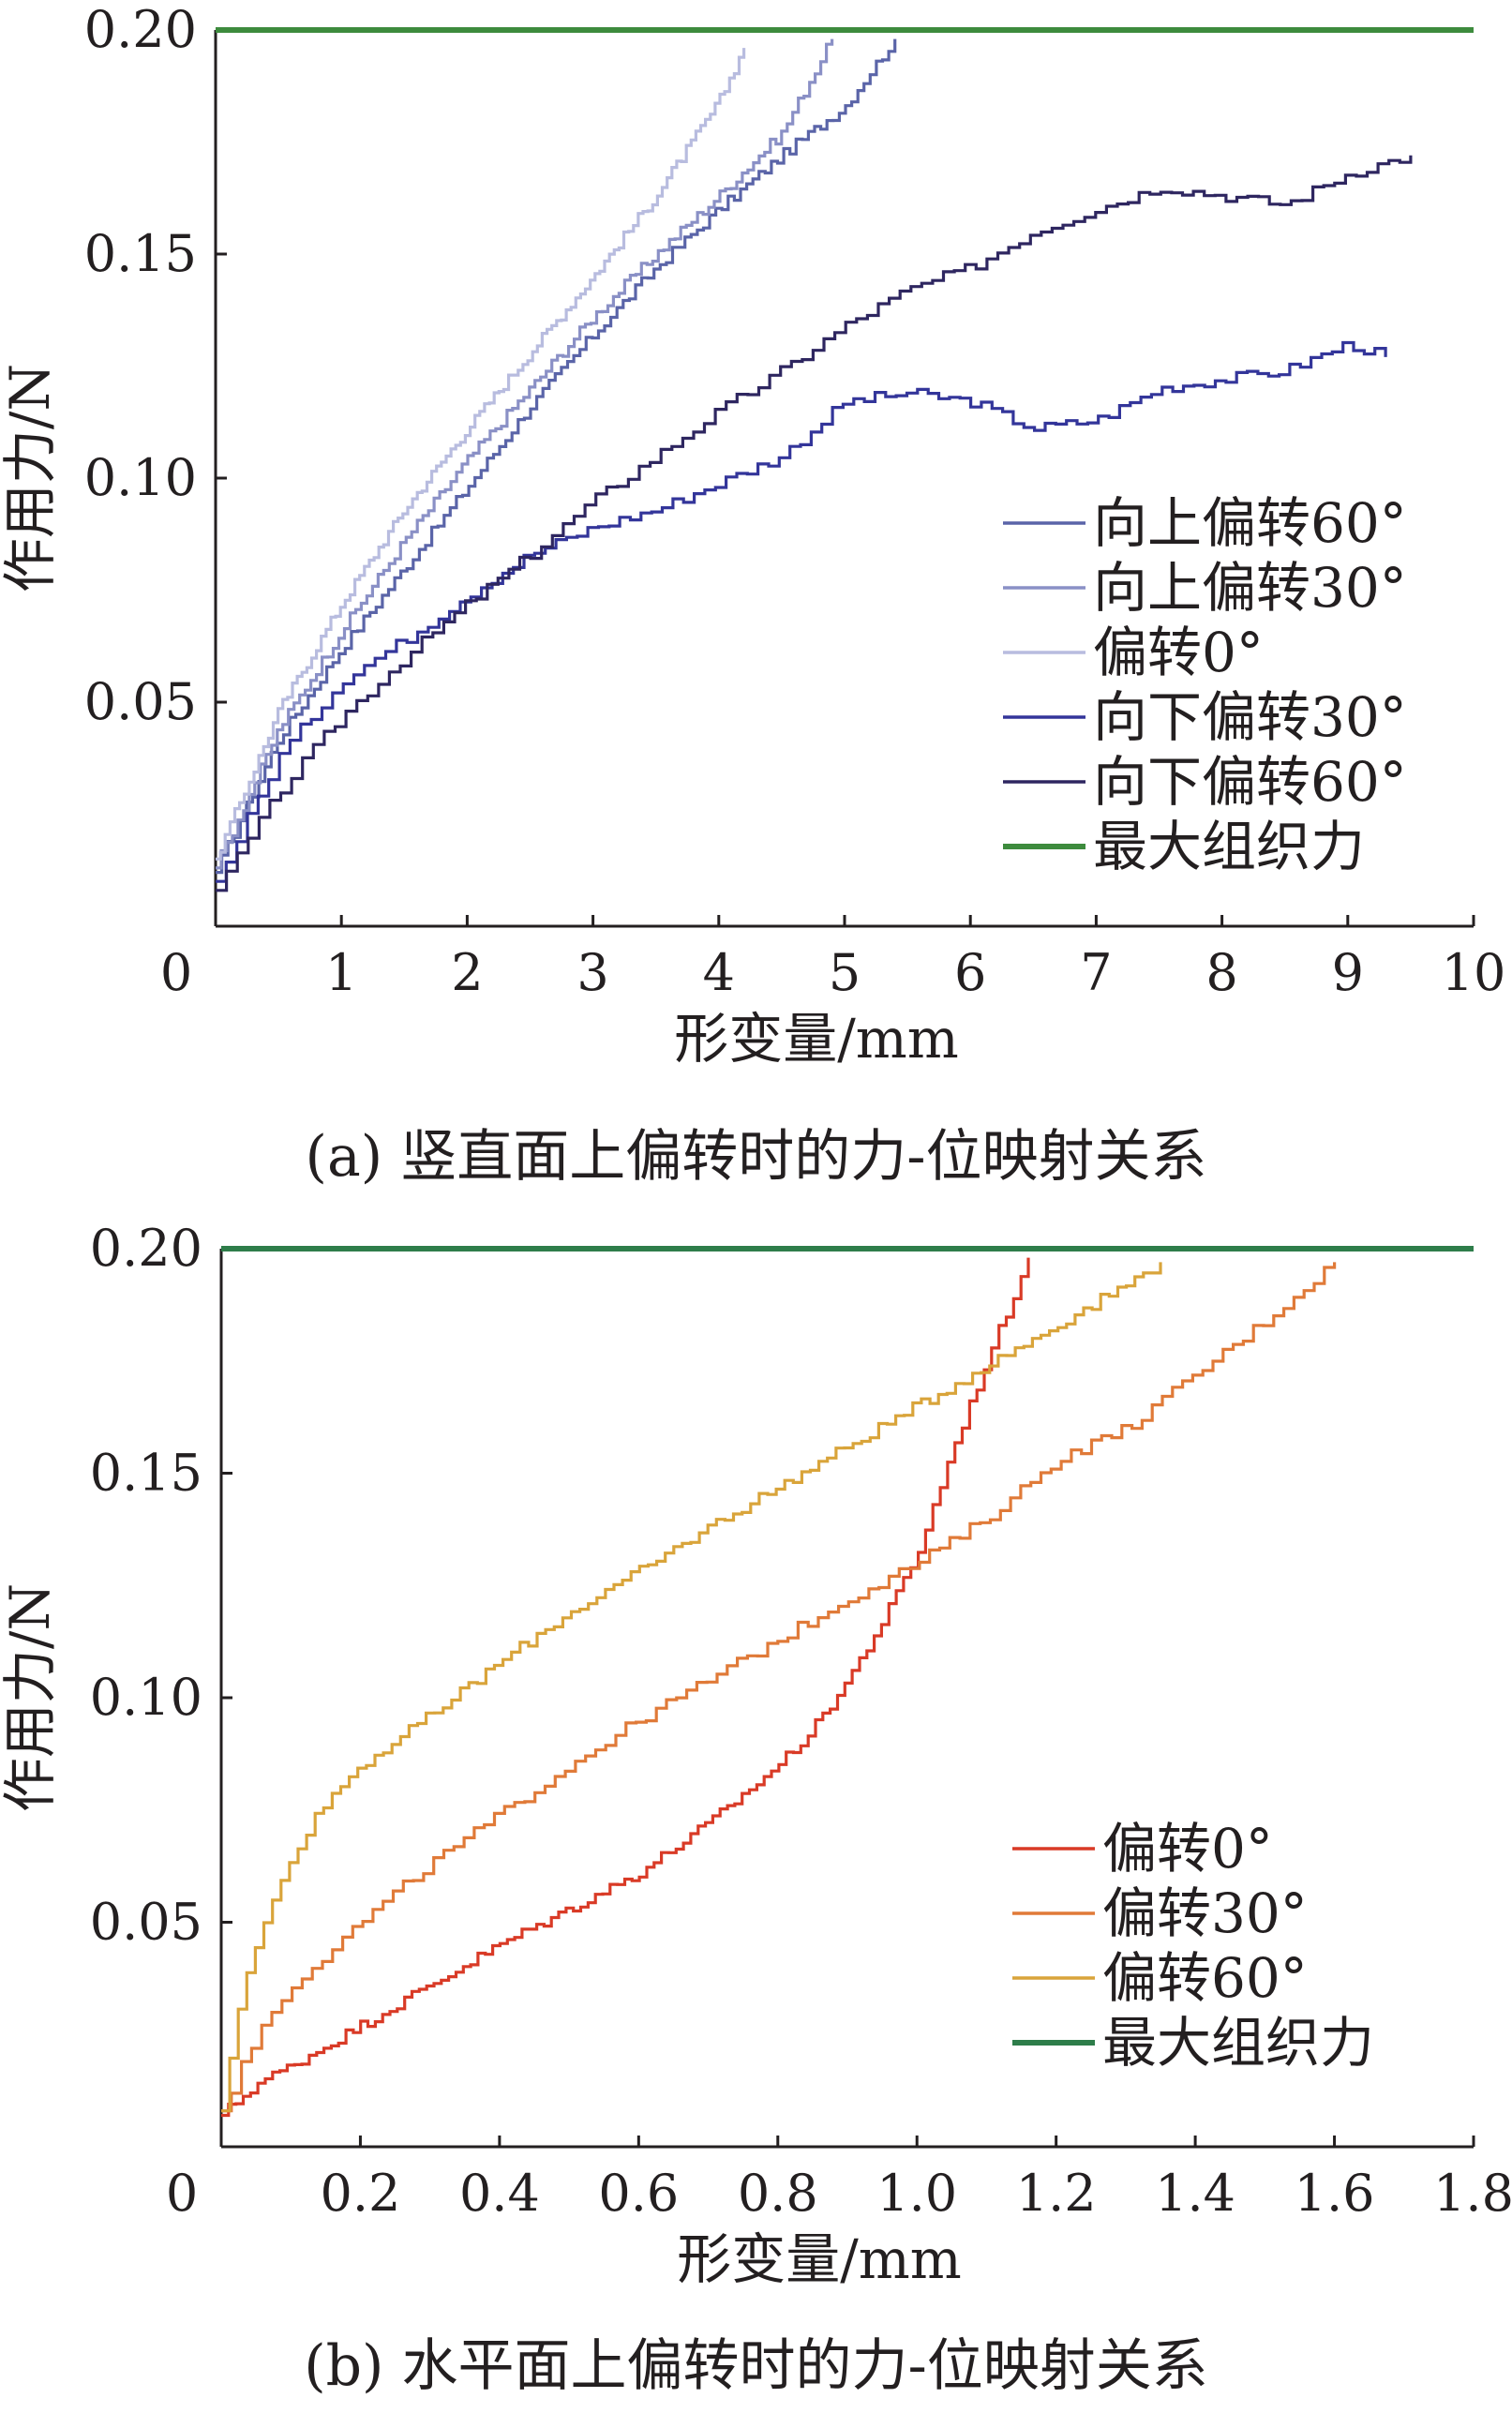 The image size is (1512, 2428). Describe the element at coordinates (1205, 1978) in the screenshot. I see `legend-label-2: 偏转60°` at that location.